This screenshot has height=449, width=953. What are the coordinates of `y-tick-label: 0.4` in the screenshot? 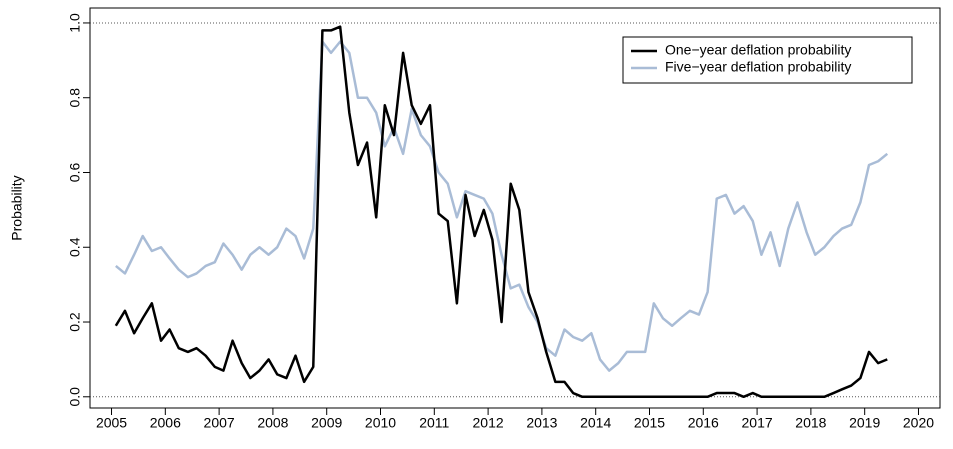 It's located at (75, 247).